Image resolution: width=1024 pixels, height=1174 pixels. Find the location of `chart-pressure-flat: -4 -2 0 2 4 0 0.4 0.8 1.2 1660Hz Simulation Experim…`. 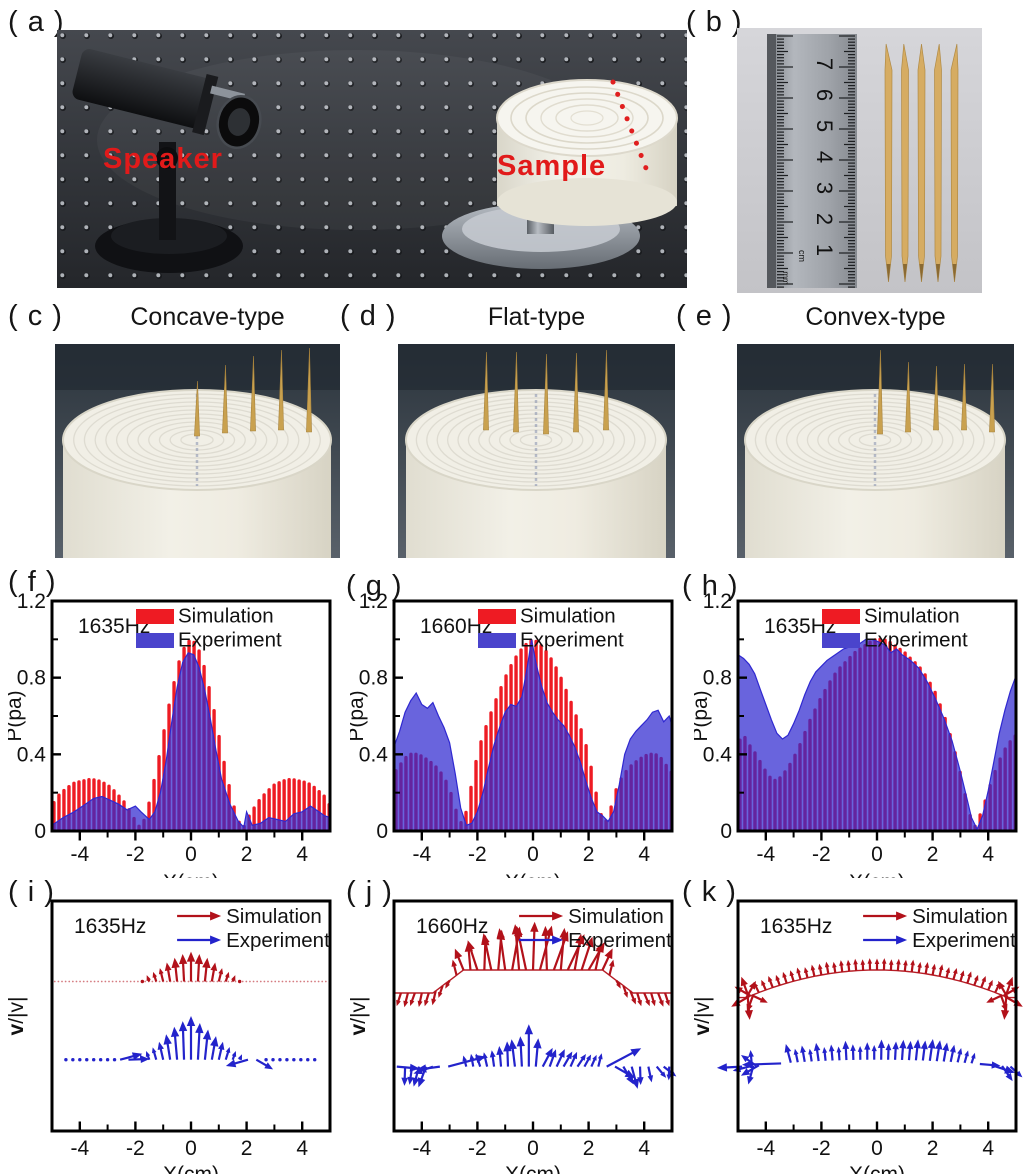

chart-pressure-flat: -4 -2 0 2 4 0 0.4 0.8 1.2 1660Hz Simulation Experim… is located at coordinates (512, 742).